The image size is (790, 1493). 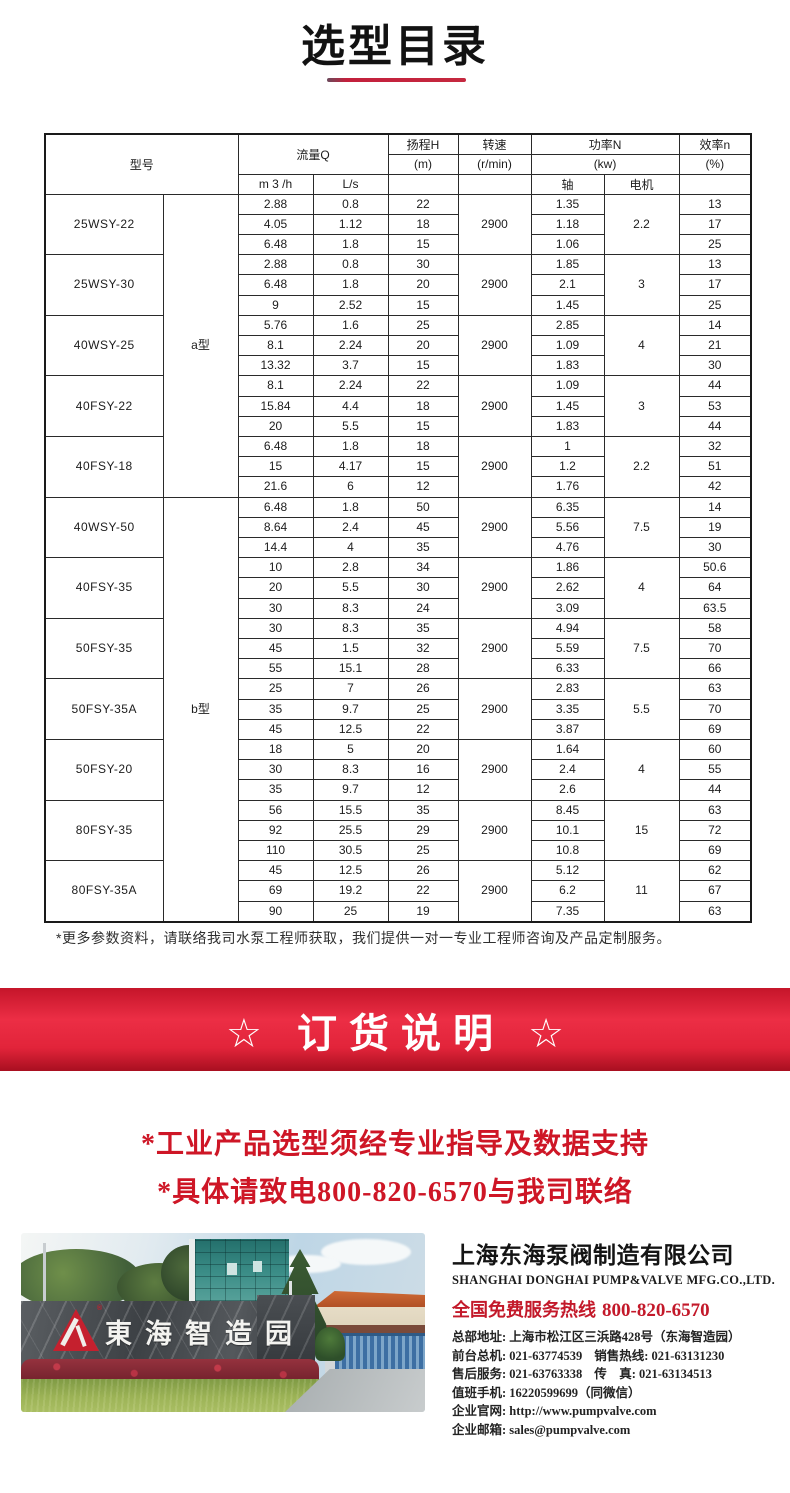 I want to click on head-cell: 32, so click(x=423, y=648).